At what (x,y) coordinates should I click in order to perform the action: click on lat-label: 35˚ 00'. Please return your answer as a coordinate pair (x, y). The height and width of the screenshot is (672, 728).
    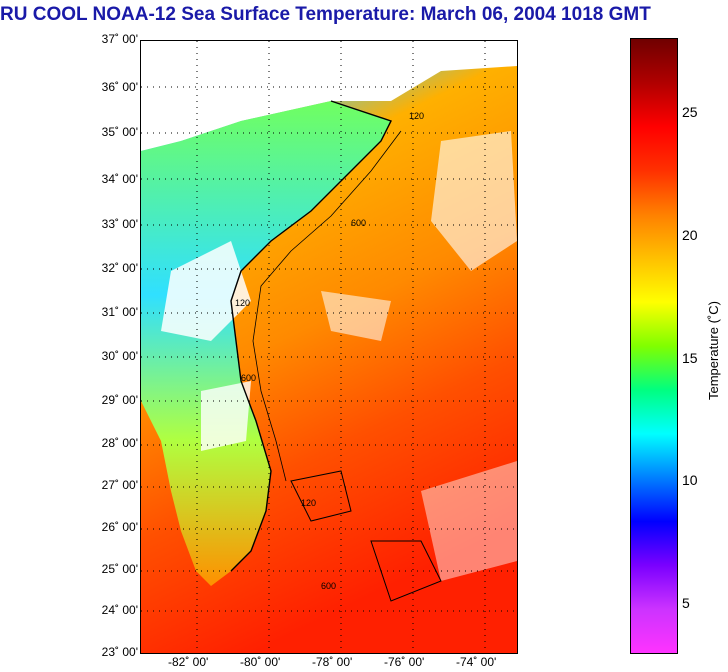
    Looking at the image, I should click on (119, 132).